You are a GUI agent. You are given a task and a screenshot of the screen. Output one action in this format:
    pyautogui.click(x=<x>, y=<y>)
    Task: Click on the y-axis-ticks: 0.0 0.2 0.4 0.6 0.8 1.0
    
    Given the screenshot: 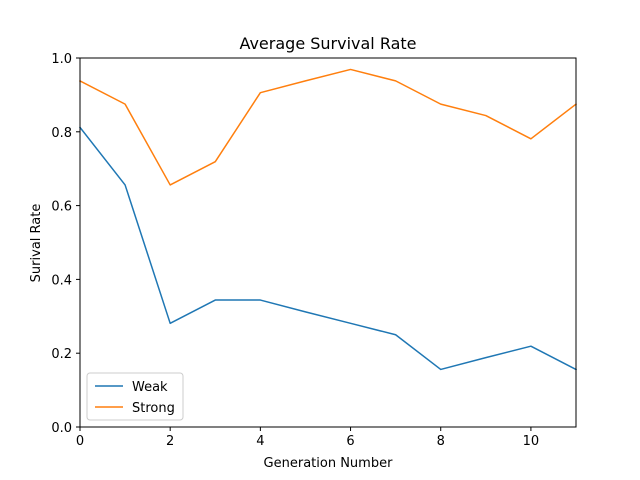 What is the action you would take?
    pyautogui.click(x=65, y=244)
    